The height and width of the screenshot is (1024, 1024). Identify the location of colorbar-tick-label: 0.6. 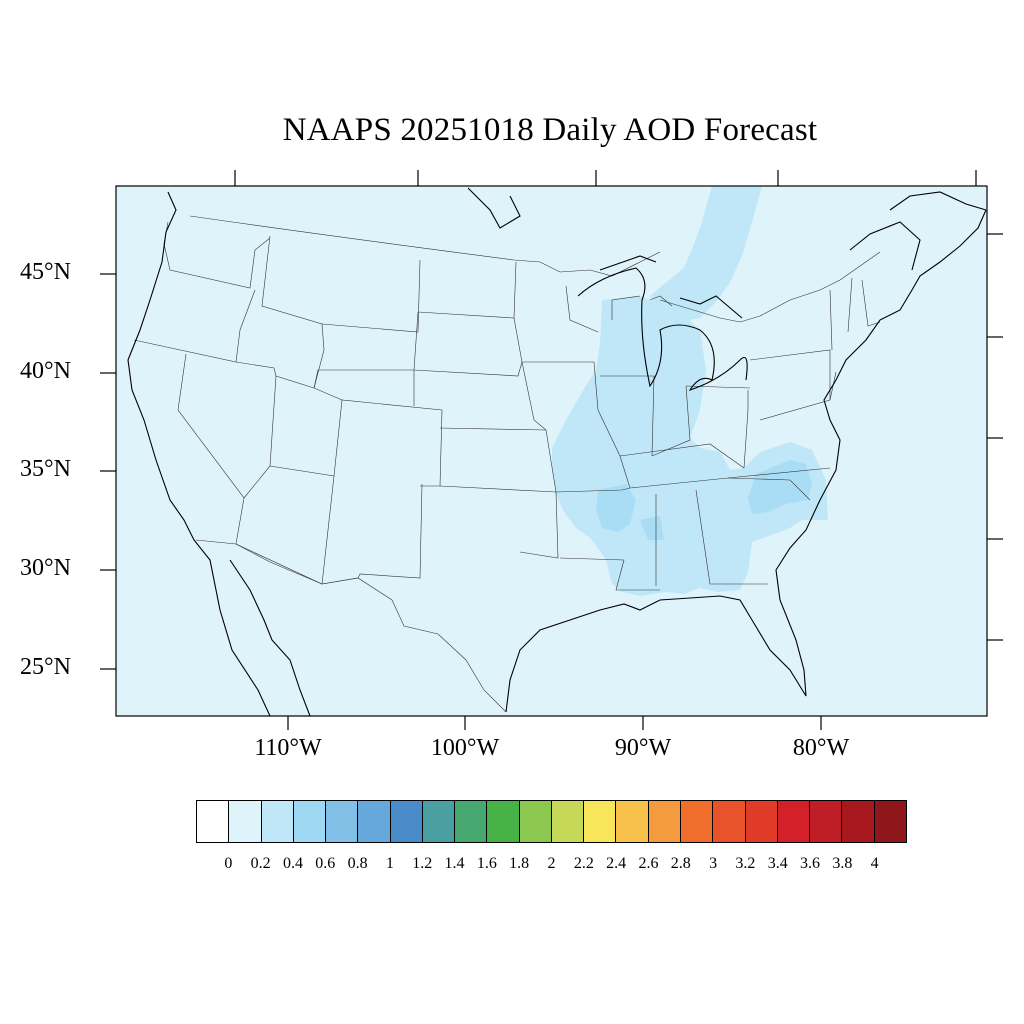
(325, 863).